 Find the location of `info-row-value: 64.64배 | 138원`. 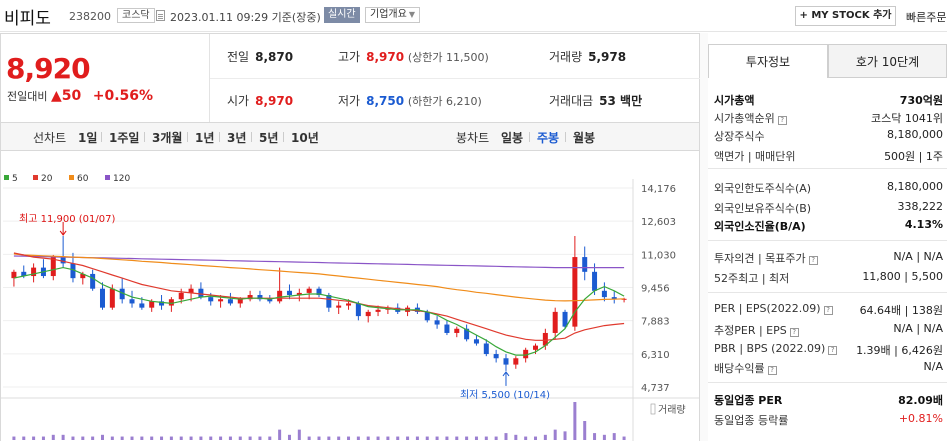

info-row-value: 64.64배 | 138원 is located at coordinates (901, 310).